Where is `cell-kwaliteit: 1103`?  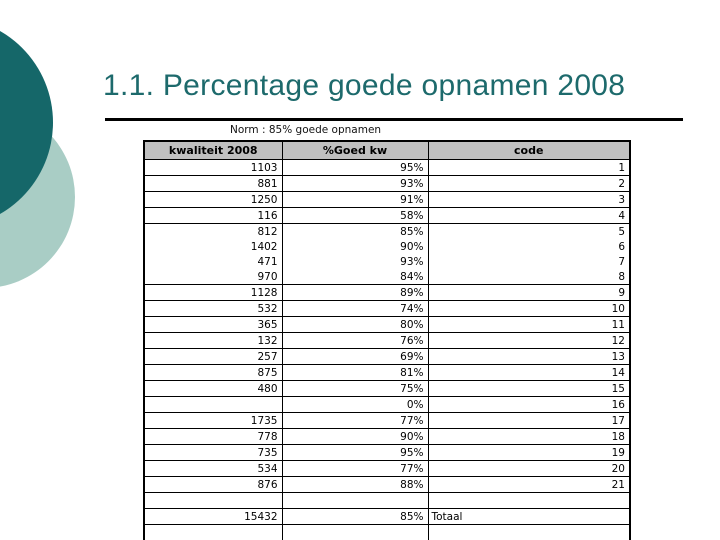 cell-kwaliteit: 1103 is located at coordinates (213, 167).